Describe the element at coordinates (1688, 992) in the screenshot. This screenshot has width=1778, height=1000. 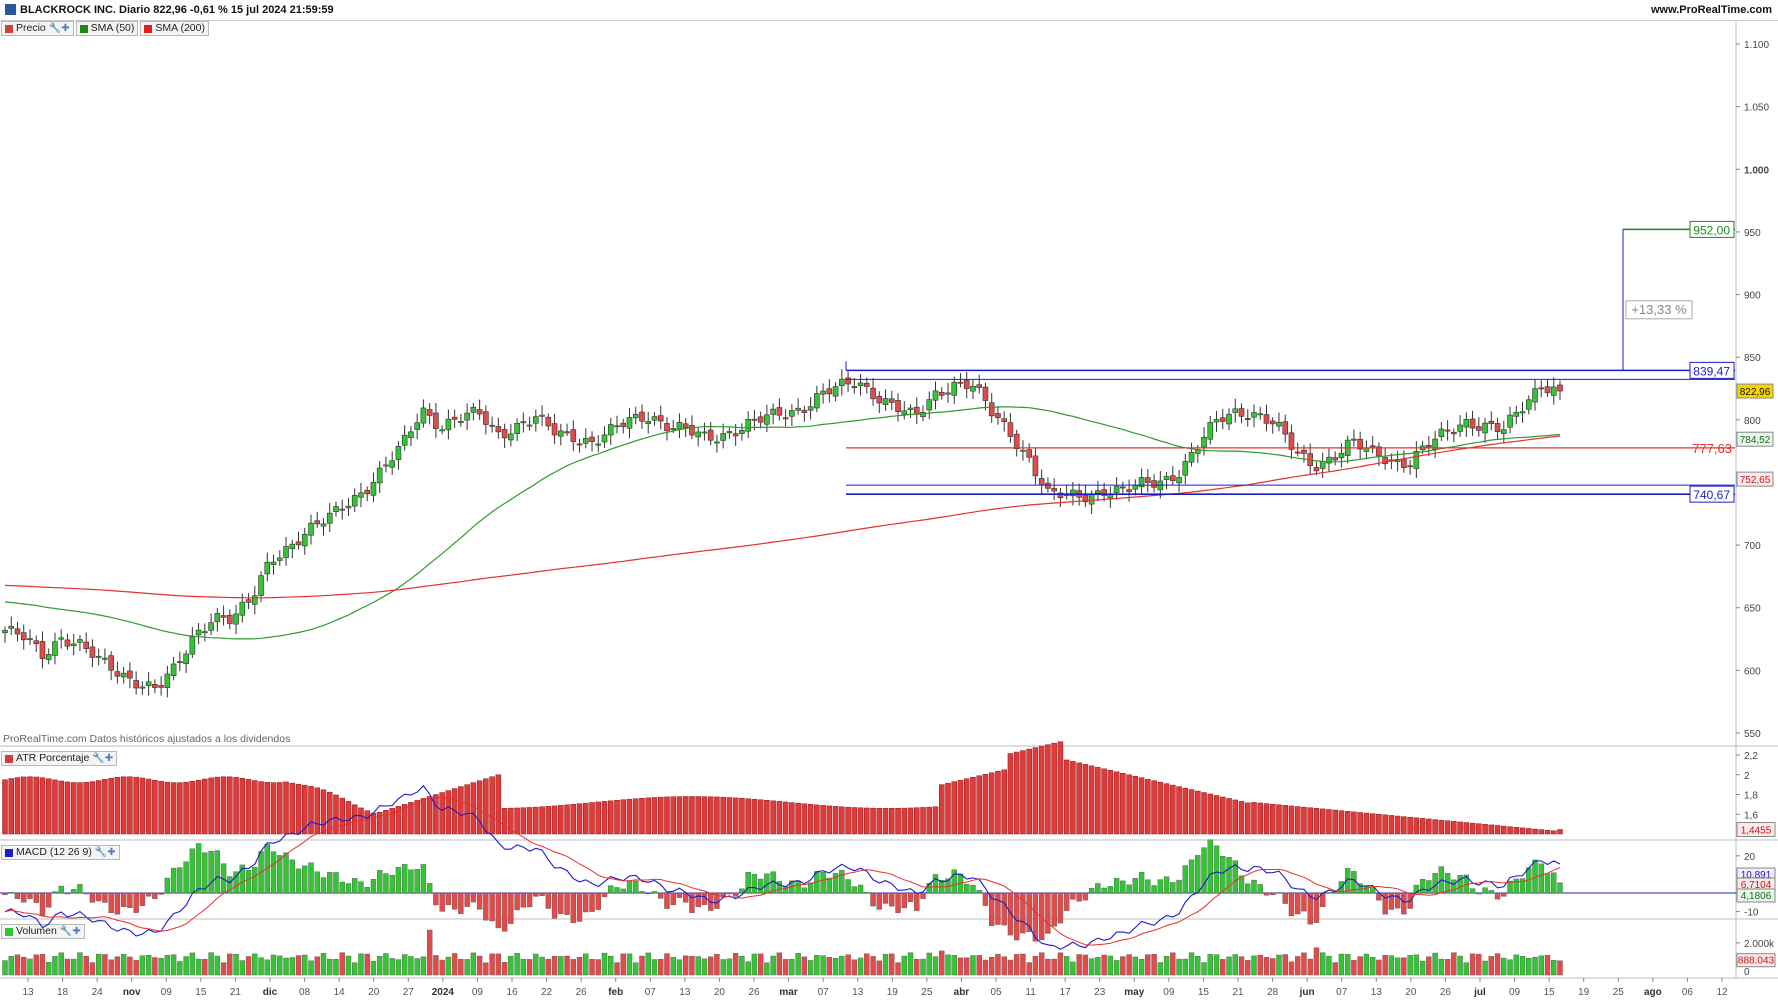
I see `x-axis-label: 06` at that location.